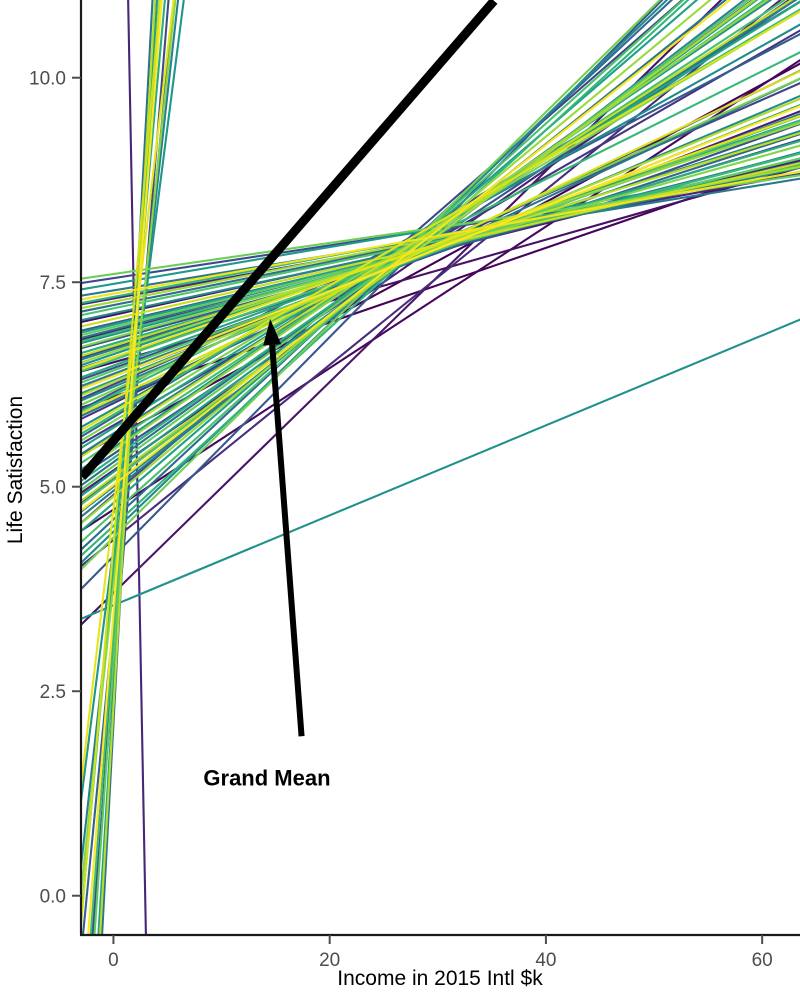 The height and width of the screenshot is (1000, 800). I want to click on x-tick-label: 60, so click(762, 960).